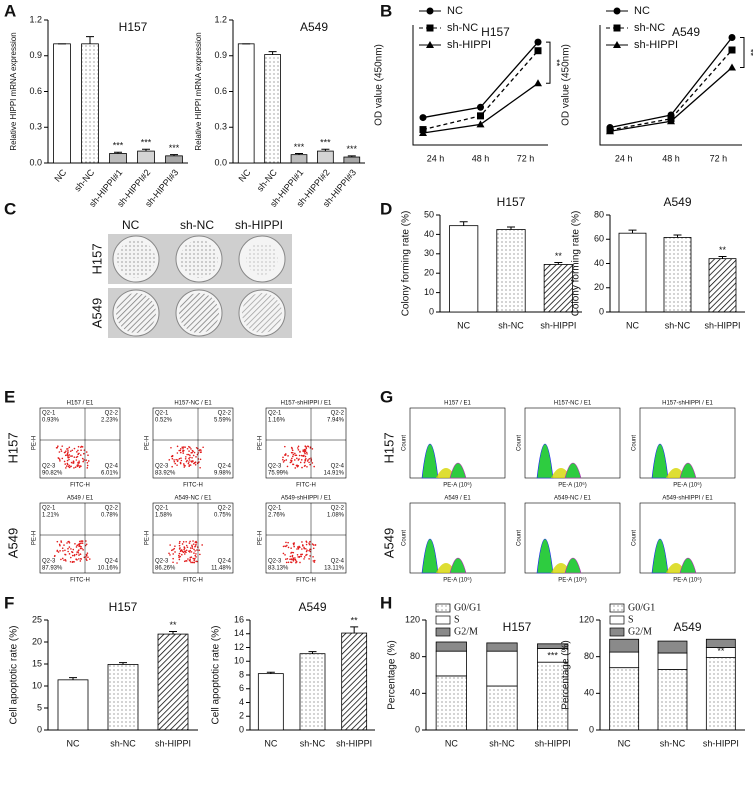  What do you see at coordinates (429, 253) in the screenshot?
I see `y-tick-label: 30` at bounding box center [429, 253].